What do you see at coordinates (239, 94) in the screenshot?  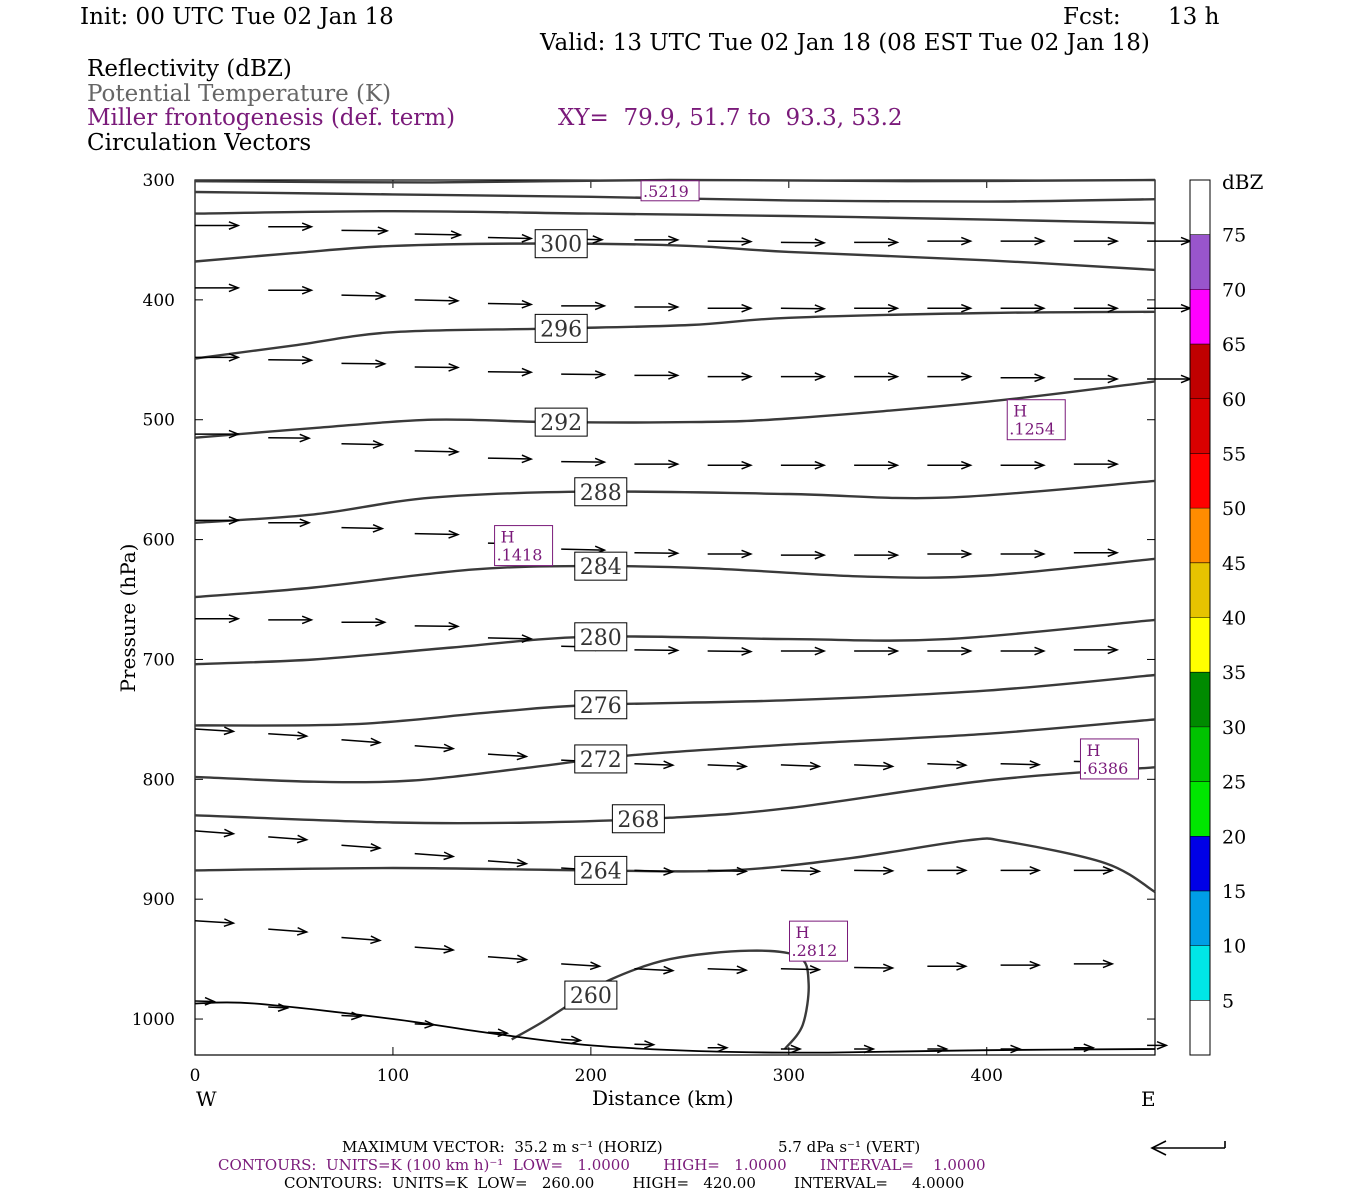 I see `field-theta: Potential Temperature (K)` at bounding box center [239, 94].